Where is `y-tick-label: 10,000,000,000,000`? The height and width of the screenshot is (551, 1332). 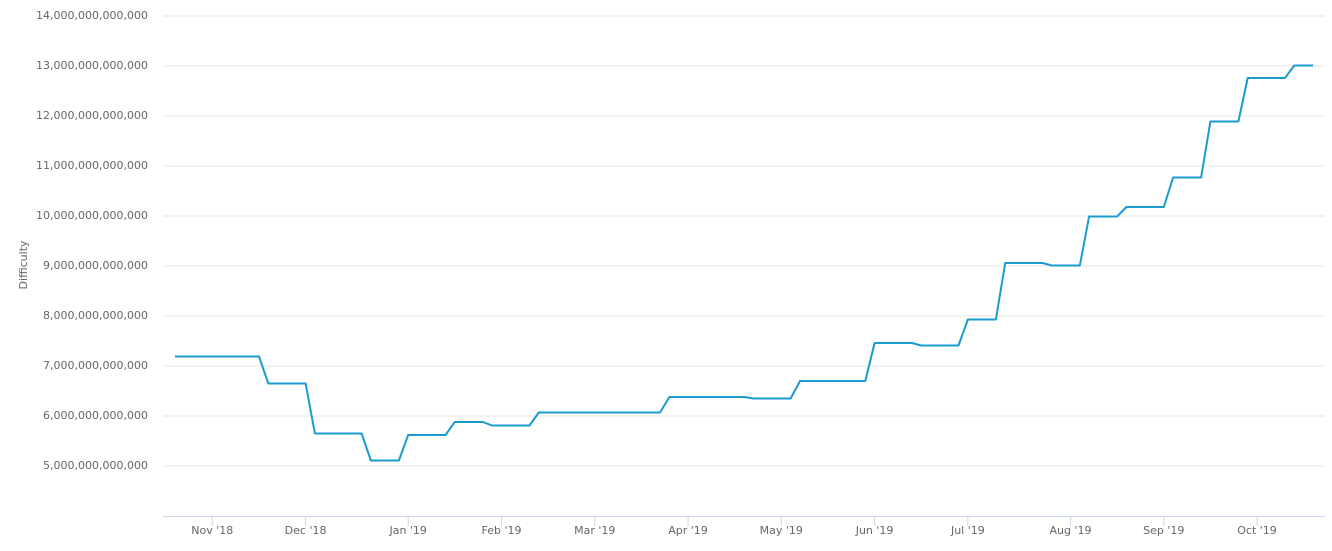 y-tick-label: 10,000,000,000,000 is located at coordinates (92, 215).